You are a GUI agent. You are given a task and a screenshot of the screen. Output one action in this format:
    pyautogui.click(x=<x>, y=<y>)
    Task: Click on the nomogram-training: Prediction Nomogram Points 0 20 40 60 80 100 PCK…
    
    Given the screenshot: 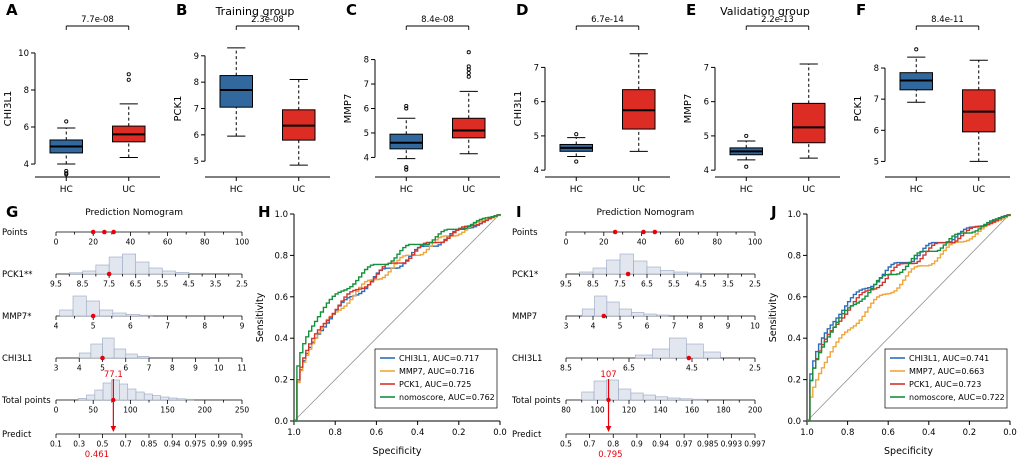 What is the action you would take?
    pyautogui.click(x=126, y=331)
    